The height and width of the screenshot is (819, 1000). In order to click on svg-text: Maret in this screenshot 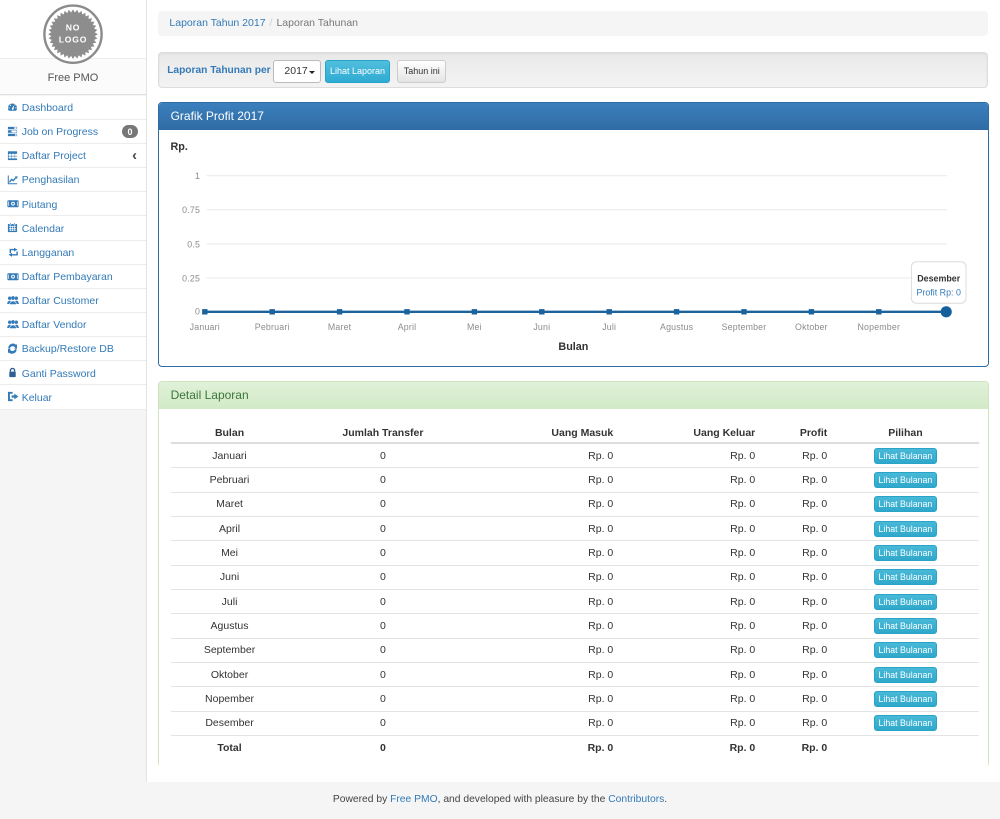, I will do `click(340, 327)`.